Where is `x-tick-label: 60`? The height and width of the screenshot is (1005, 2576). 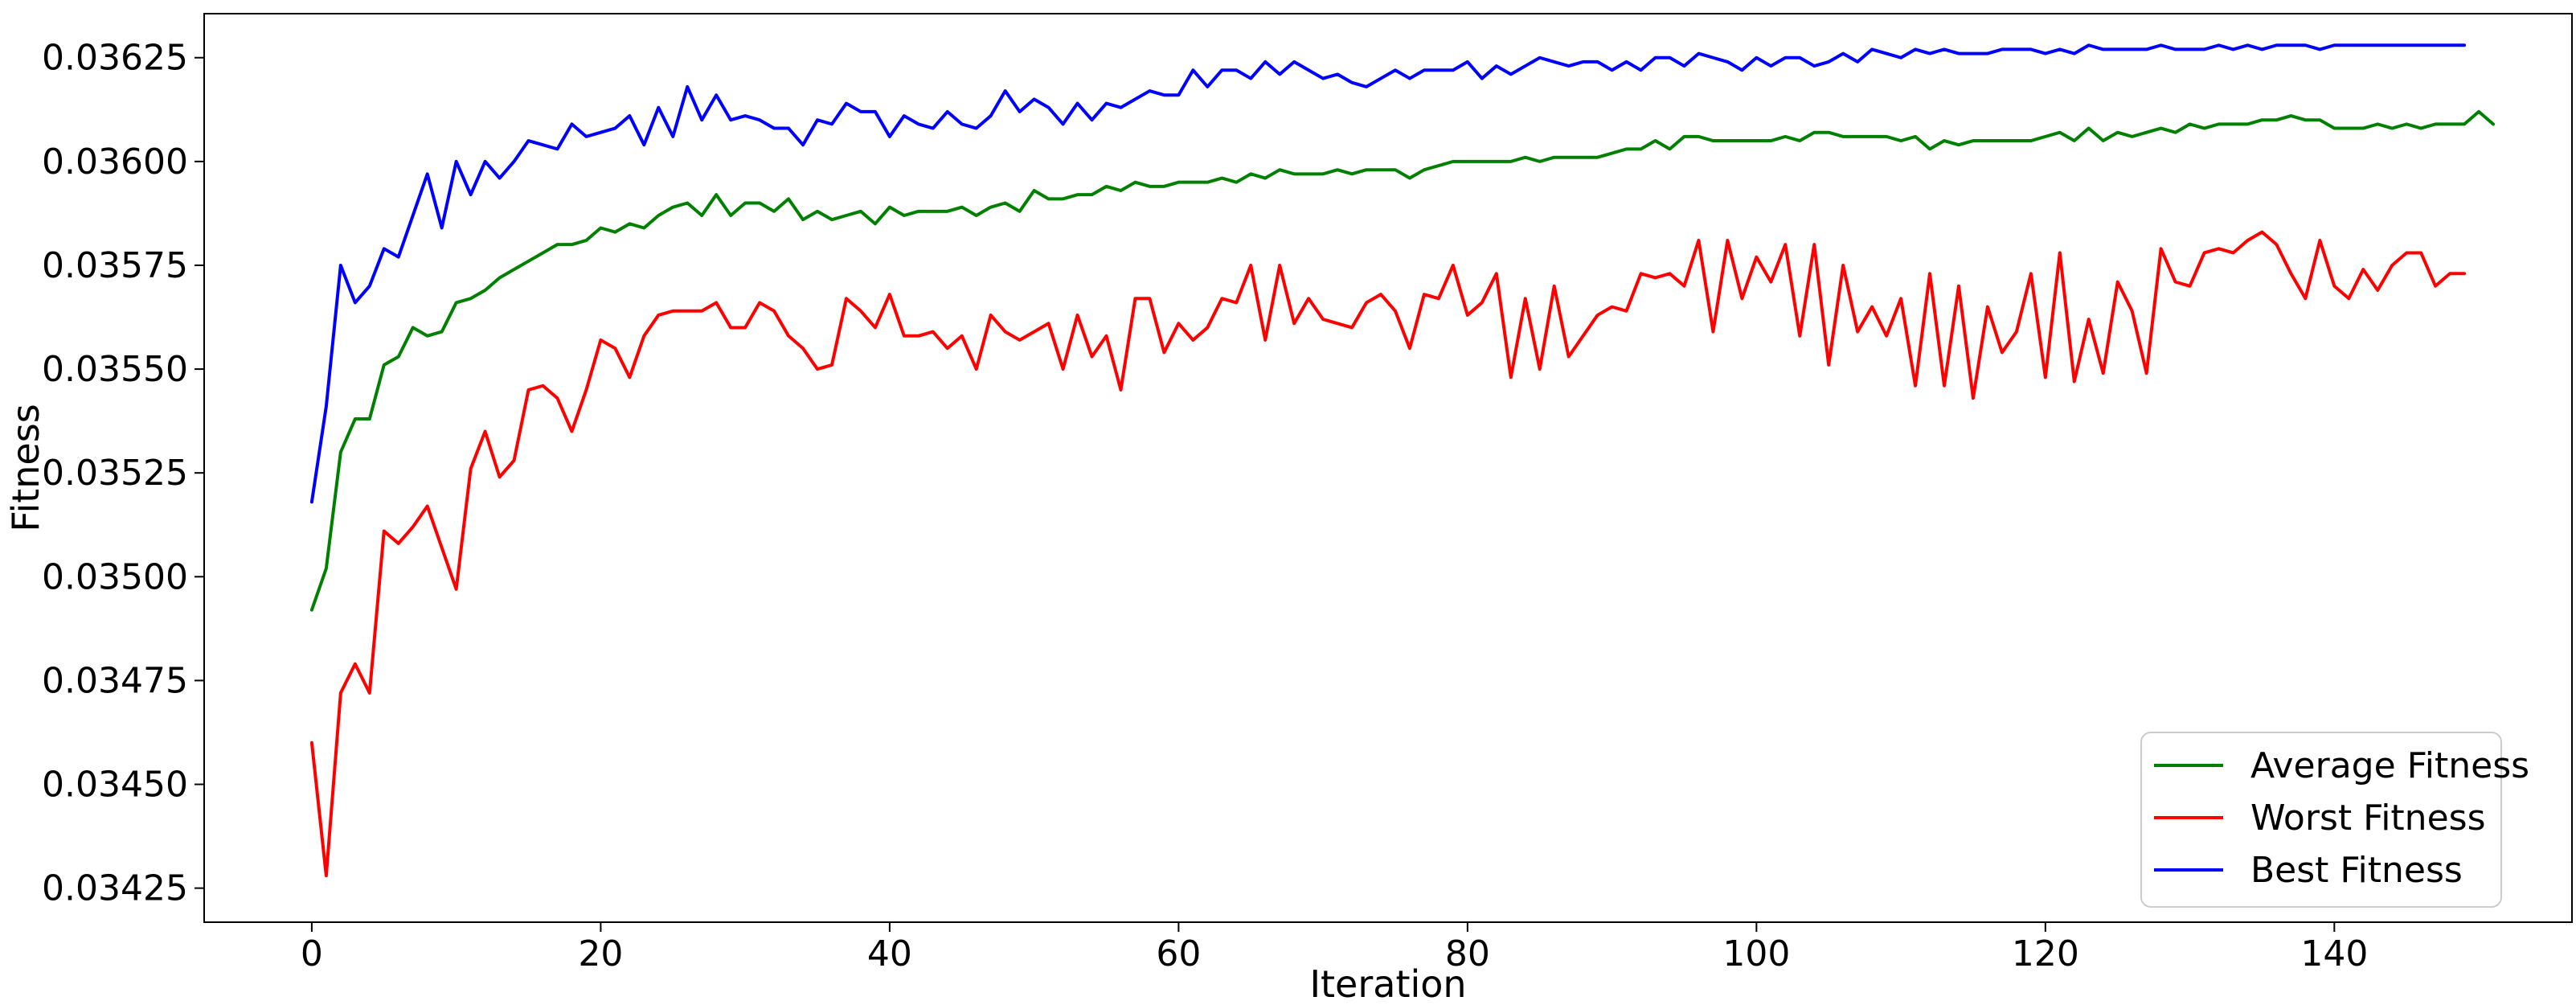 x-tick-label: 60 is located at coordinates (1178, 953).